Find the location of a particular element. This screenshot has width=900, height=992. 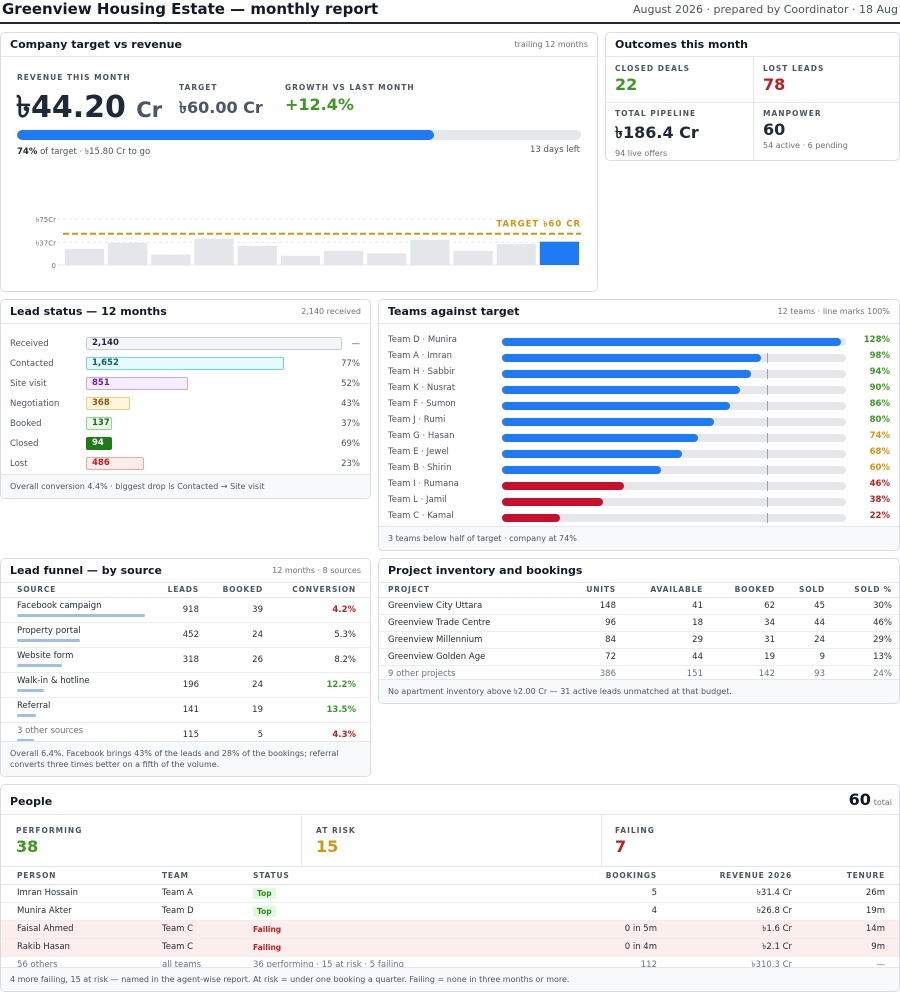

inventory-cell: Greenview Trade Centre is located at coordinates (439, 622).